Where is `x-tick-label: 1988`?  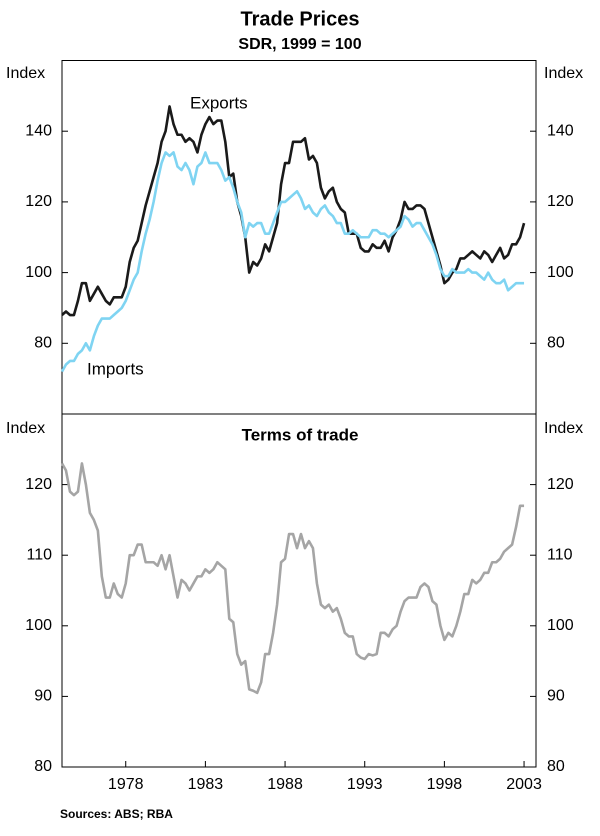
x-tick-label: 1988 is located at coordinates (285, 784).